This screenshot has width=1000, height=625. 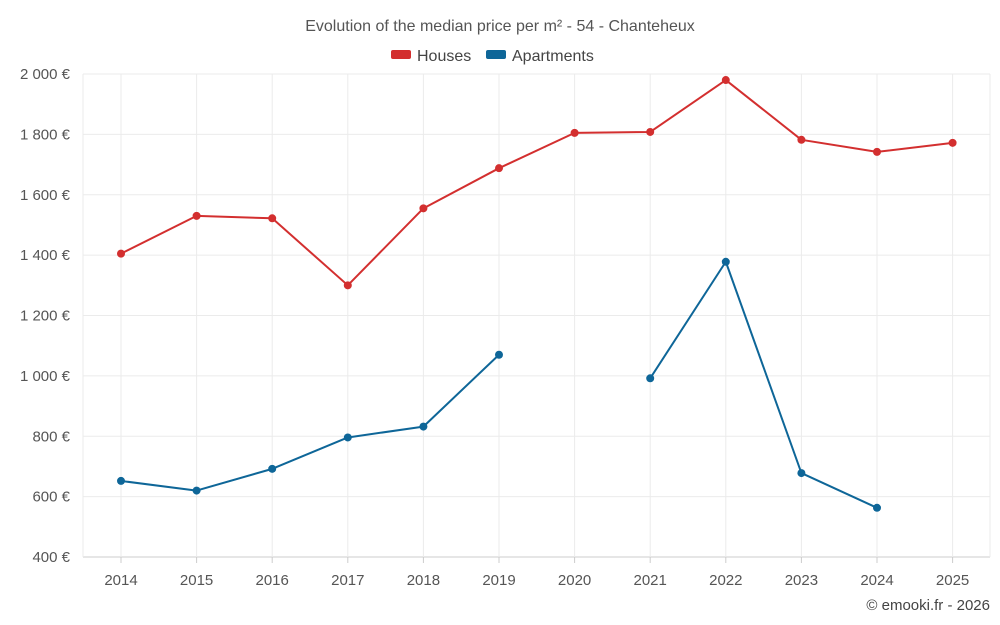 What do you see at coordinates (574, 580) in the screenshot?
I see `x-tick-label: 2020` at bounding box center [574, 580].